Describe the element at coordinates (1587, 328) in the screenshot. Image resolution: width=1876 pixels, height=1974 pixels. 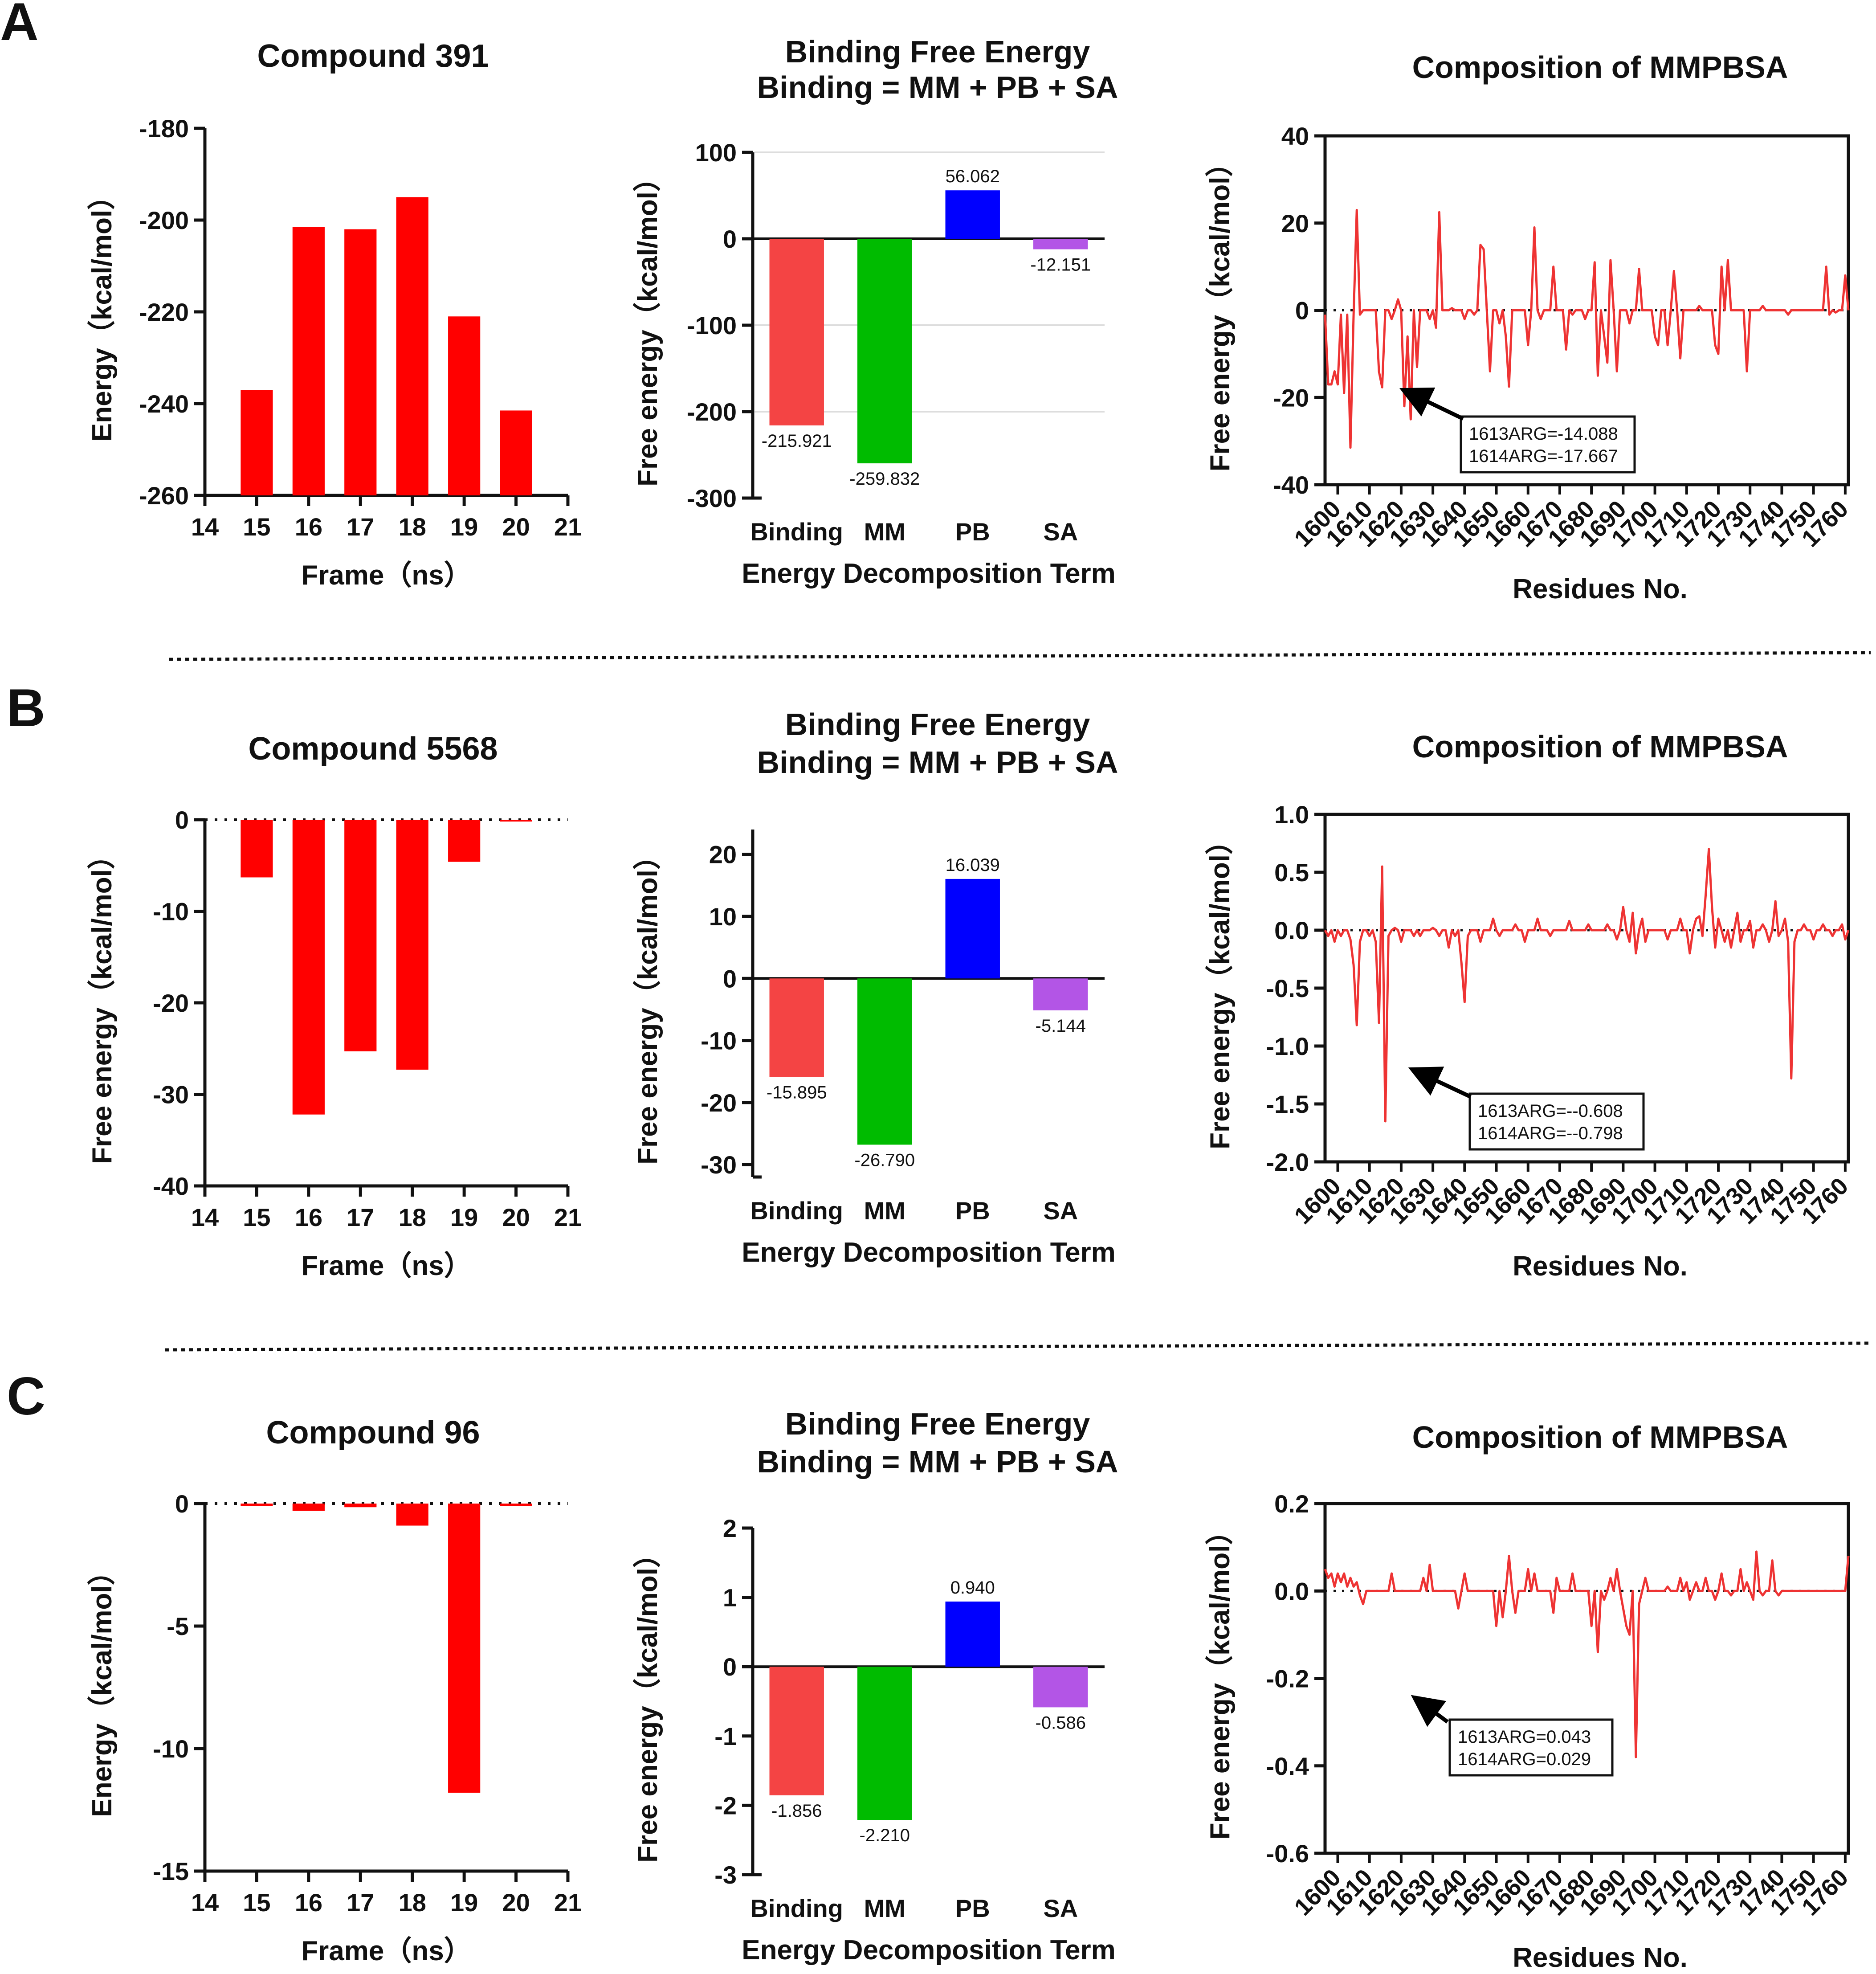
I see `residue-energy-line` at that location.